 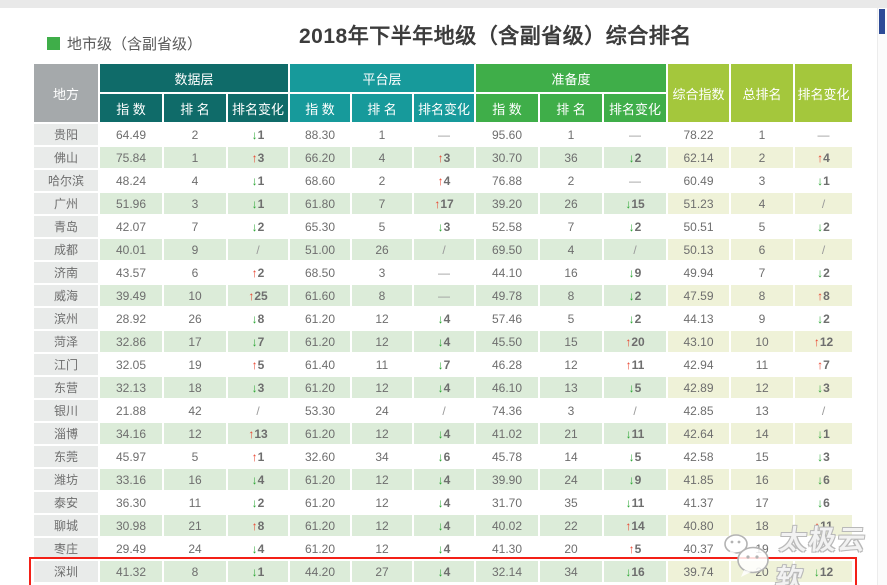 I want to click on rank-cell: 2, so click(x=195, y=134).